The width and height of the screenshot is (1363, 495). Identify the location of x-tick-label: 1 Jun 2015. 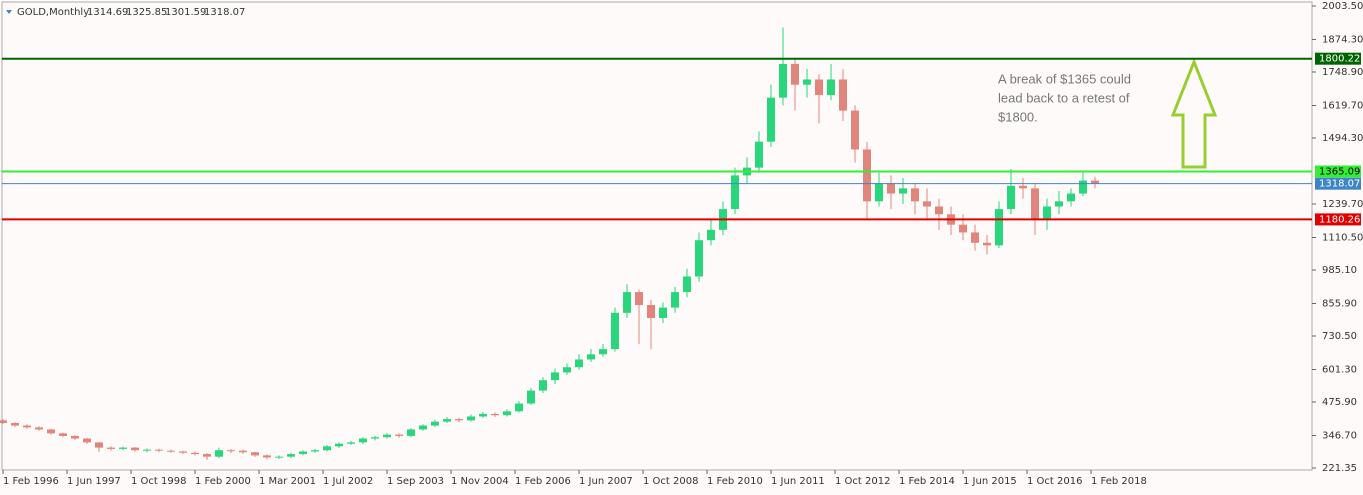
(990, 481).